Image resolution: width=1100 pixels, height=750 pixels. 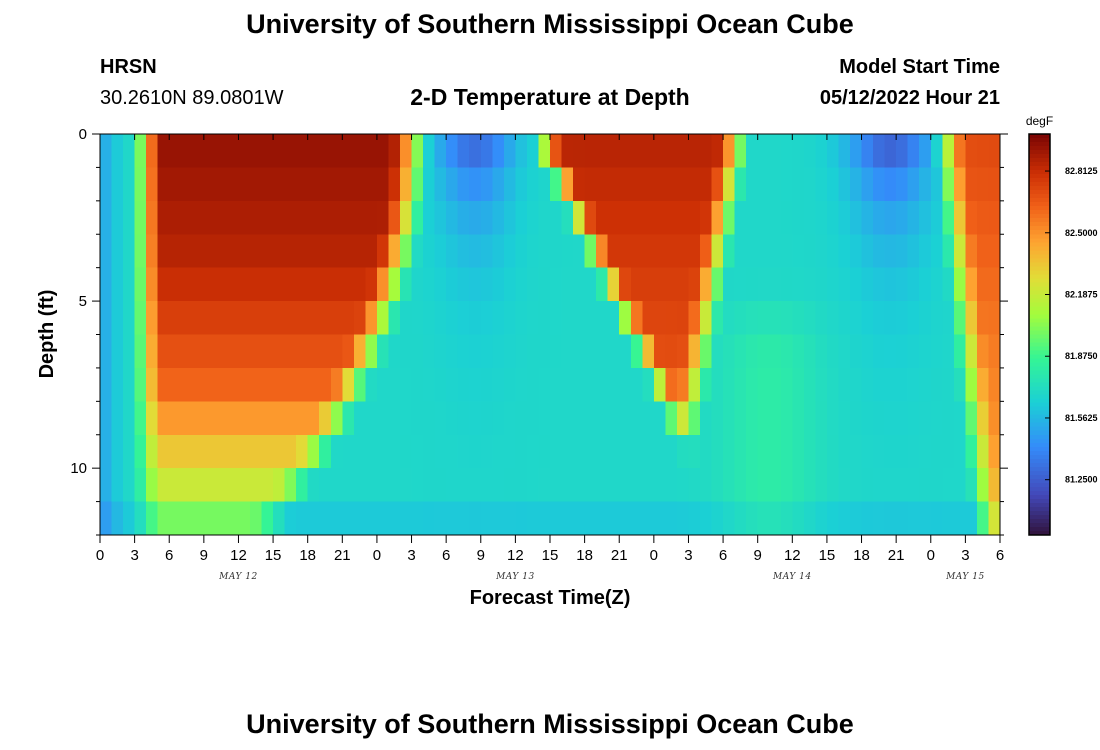 What do you see at coordinates (1081, 171) in the screenshot?
I see `colorbar-tick-label: 82.8125` at bounding box center [1081, 171].